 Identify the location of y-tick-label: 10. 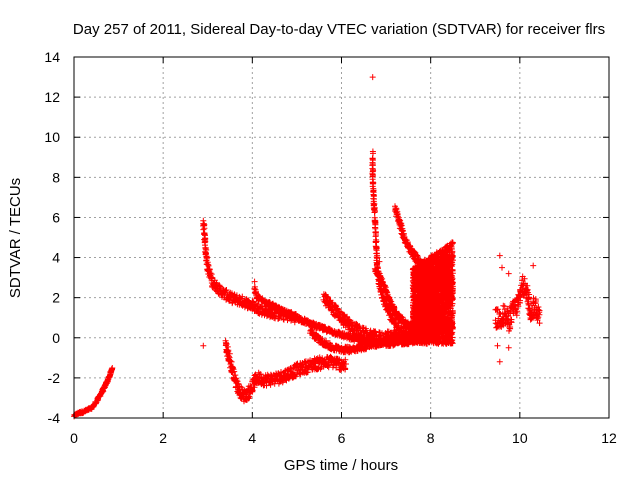
(52, 137).